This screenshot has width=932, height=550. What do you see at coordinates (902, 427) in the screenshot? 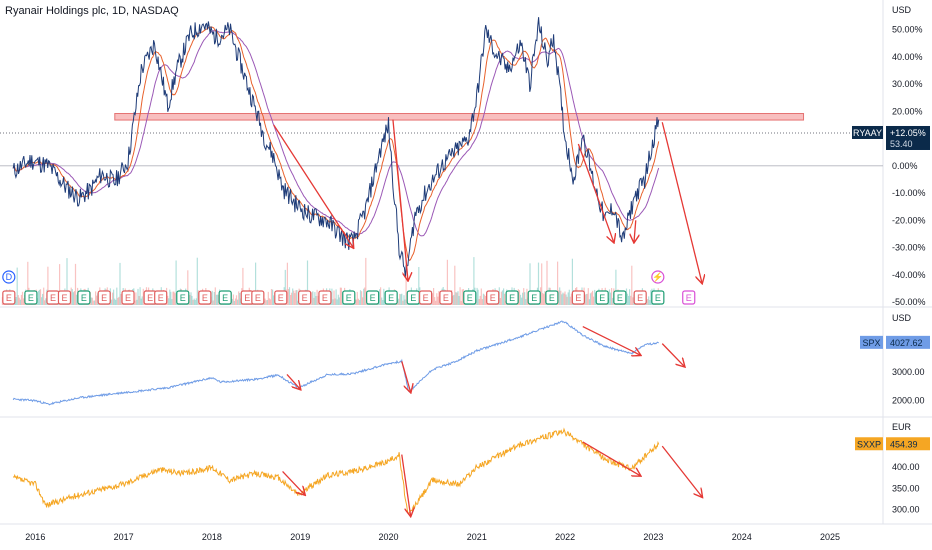
I see `sxxp-currency-label: EUR` at bounding box center [902, 427].